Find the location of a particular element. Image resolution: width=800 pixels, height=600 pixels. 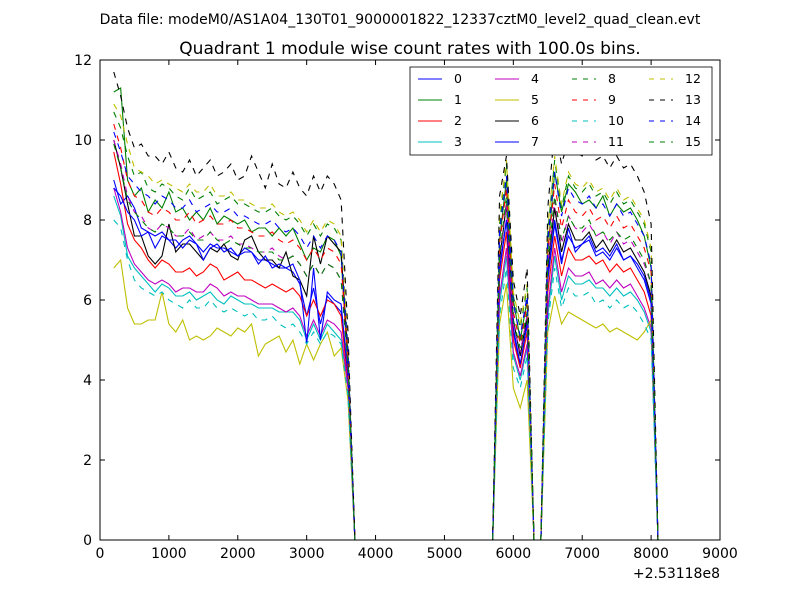

x-offset-label: +2.53118e8 is located at coordinates (676, 574).